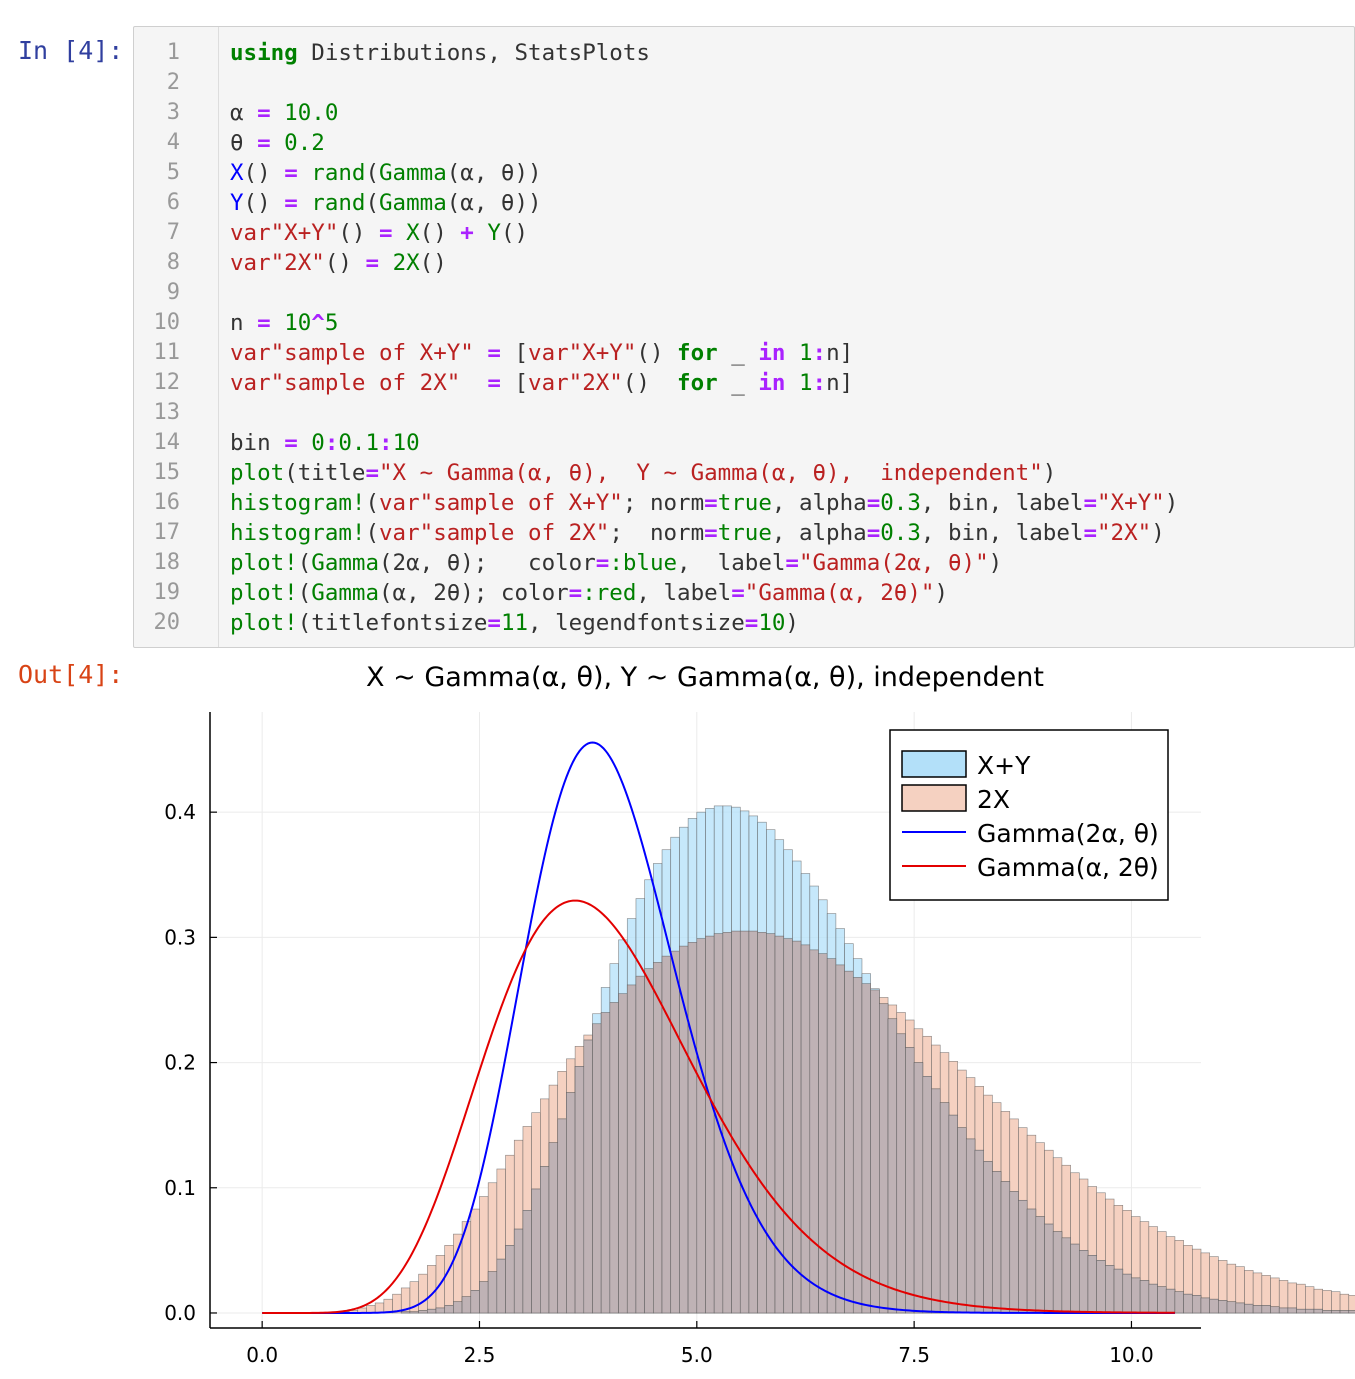 This screenshot has height=1379, width=1355. I want to click on code-token: :, so click(331, 443).